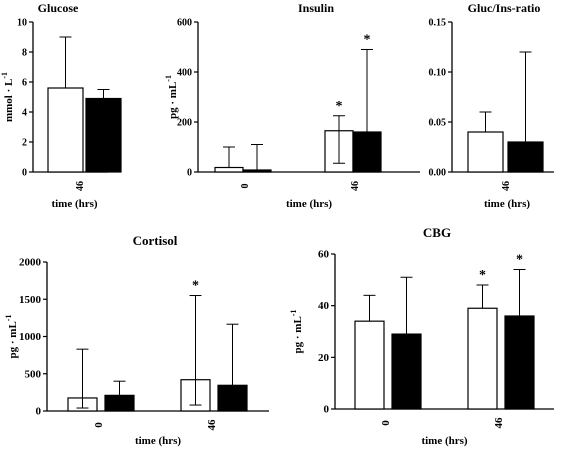 The image size is (567, 452). Describe the element at coordinates (80, 186) in the screenshot. I see `glucose-category-label: 46` at that location.